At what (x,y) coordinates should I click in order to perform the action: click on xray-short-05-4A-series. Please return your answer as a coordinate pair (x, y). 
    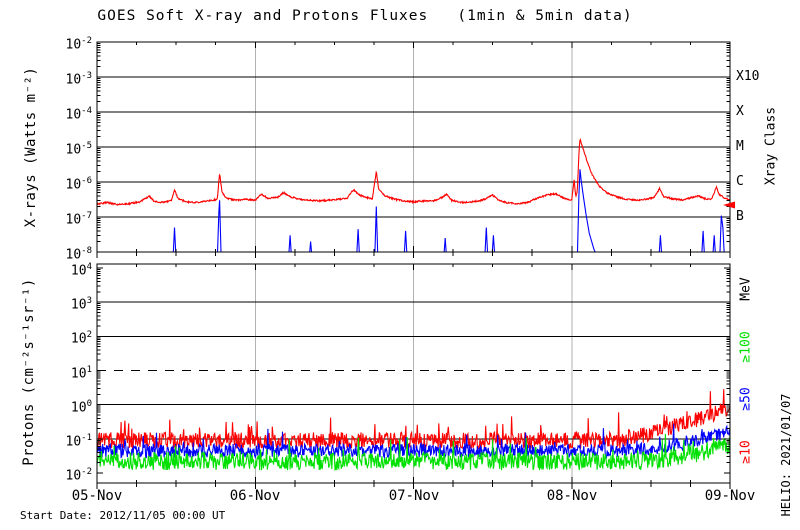
    Looking at the image, I should click on (448, 210).